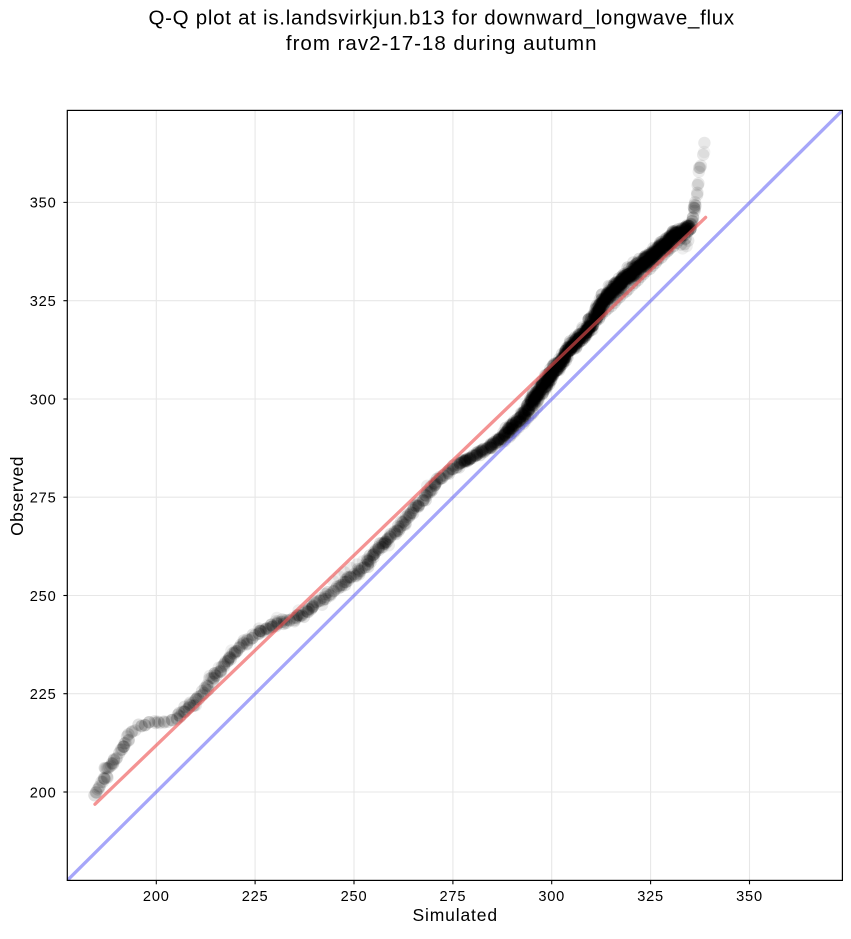 The width and height of the screenshot is (851, 939). I want to click on svg-text: Simulated, so click(454, 915).